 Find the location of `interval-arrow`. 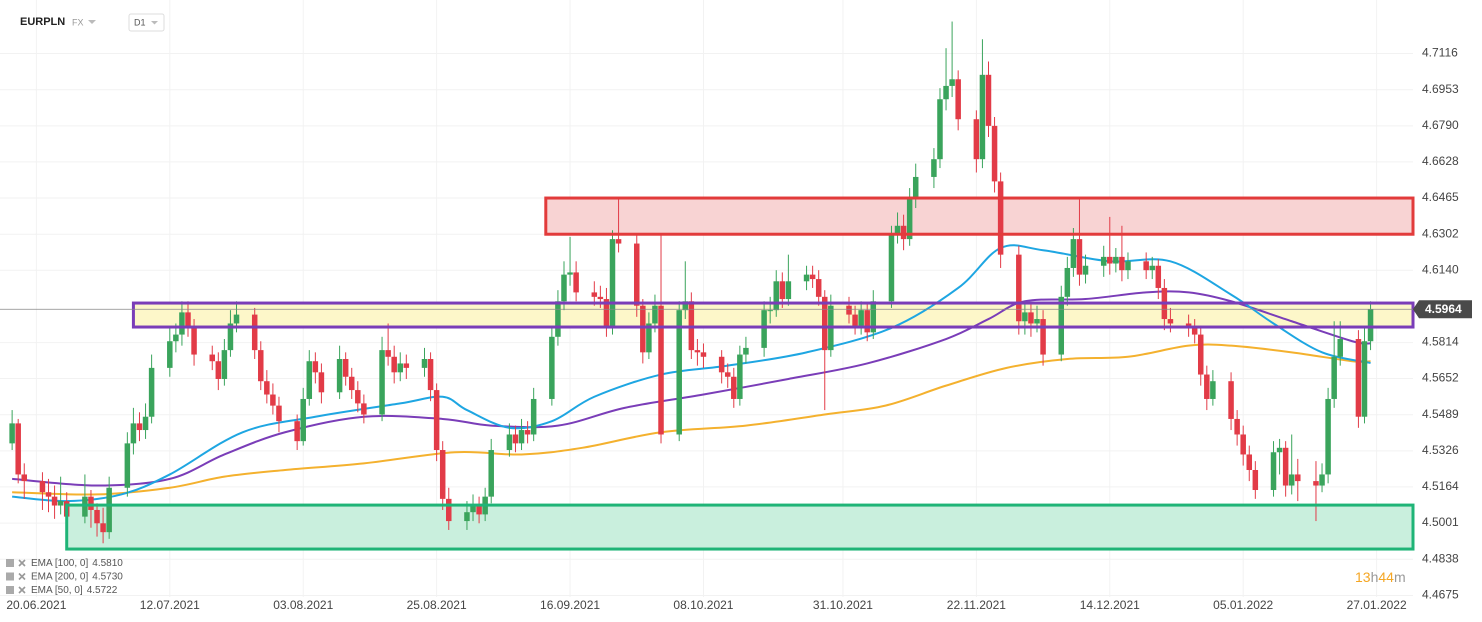

interval-arrow is located at coordinates (154, 23).